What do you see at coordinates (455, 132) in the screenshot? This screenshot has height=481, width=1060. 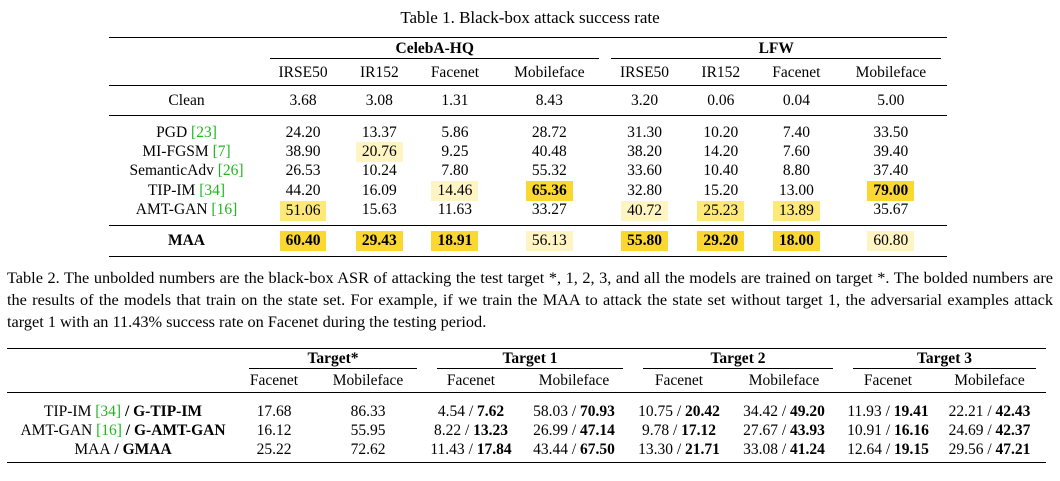 I see `cell: 5.86` at bounding box center [455, 132].